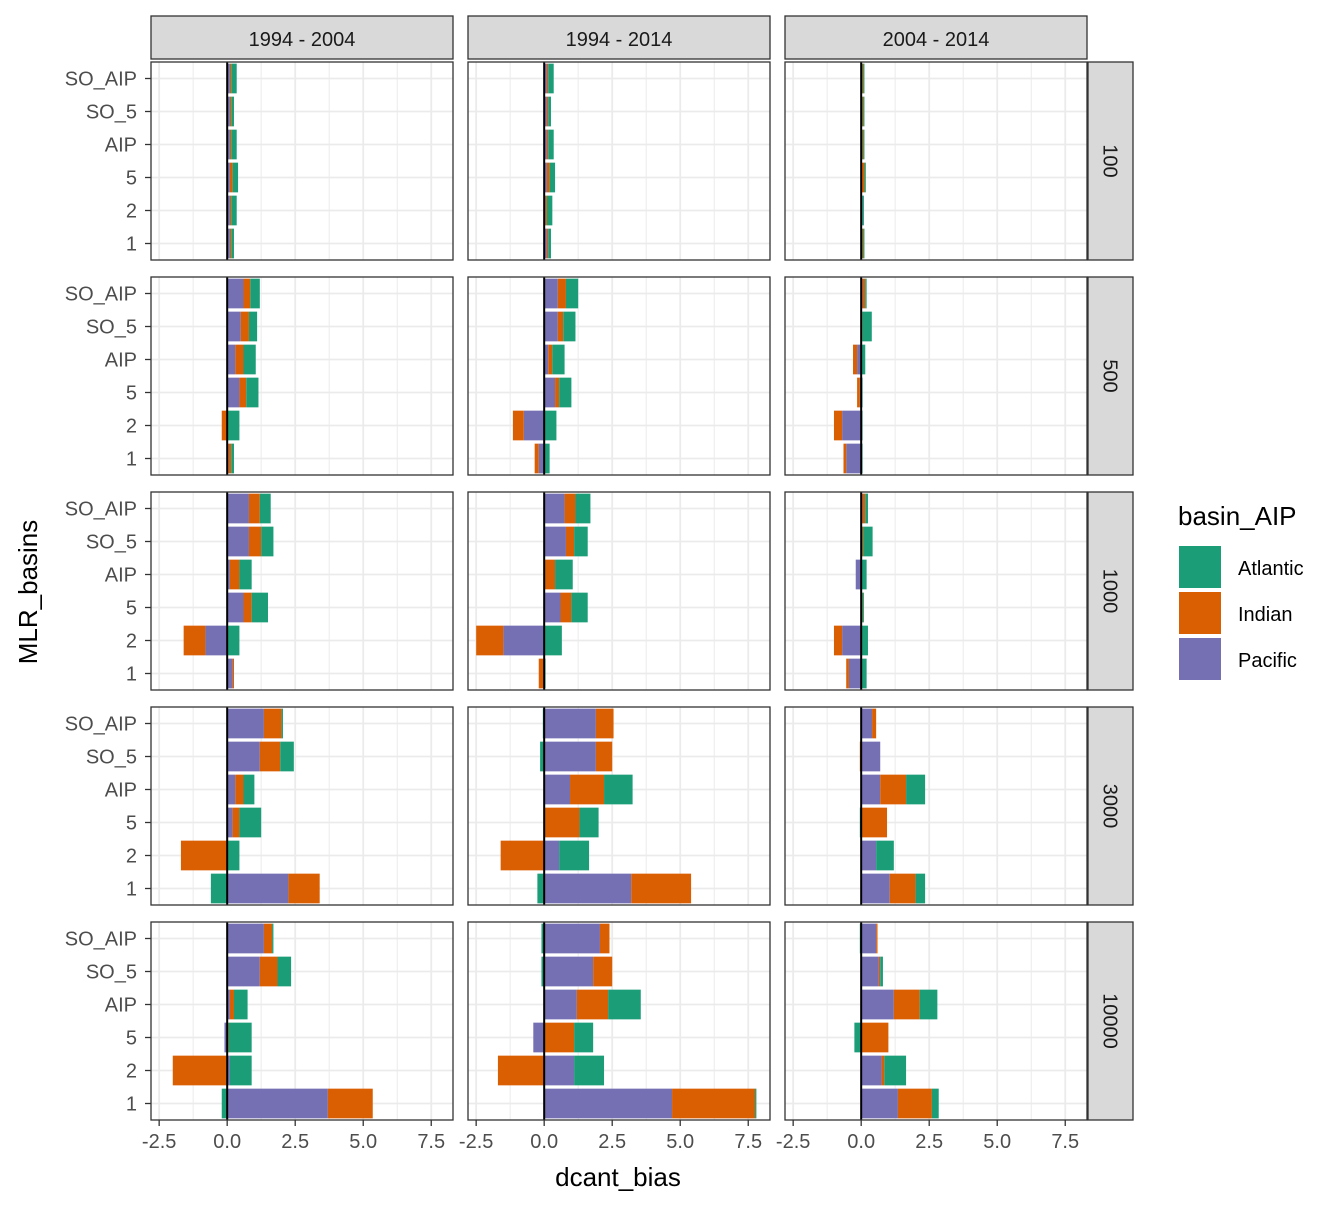  I want to click on x-tick-label: 7.5, so click(748, 1142).